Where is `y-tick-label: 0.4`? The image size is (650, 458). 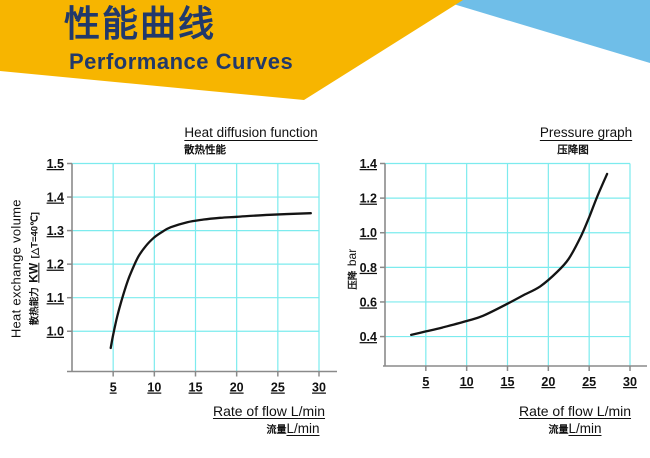
y-tick-label: 0.4 is located at coordinates (368, 337).